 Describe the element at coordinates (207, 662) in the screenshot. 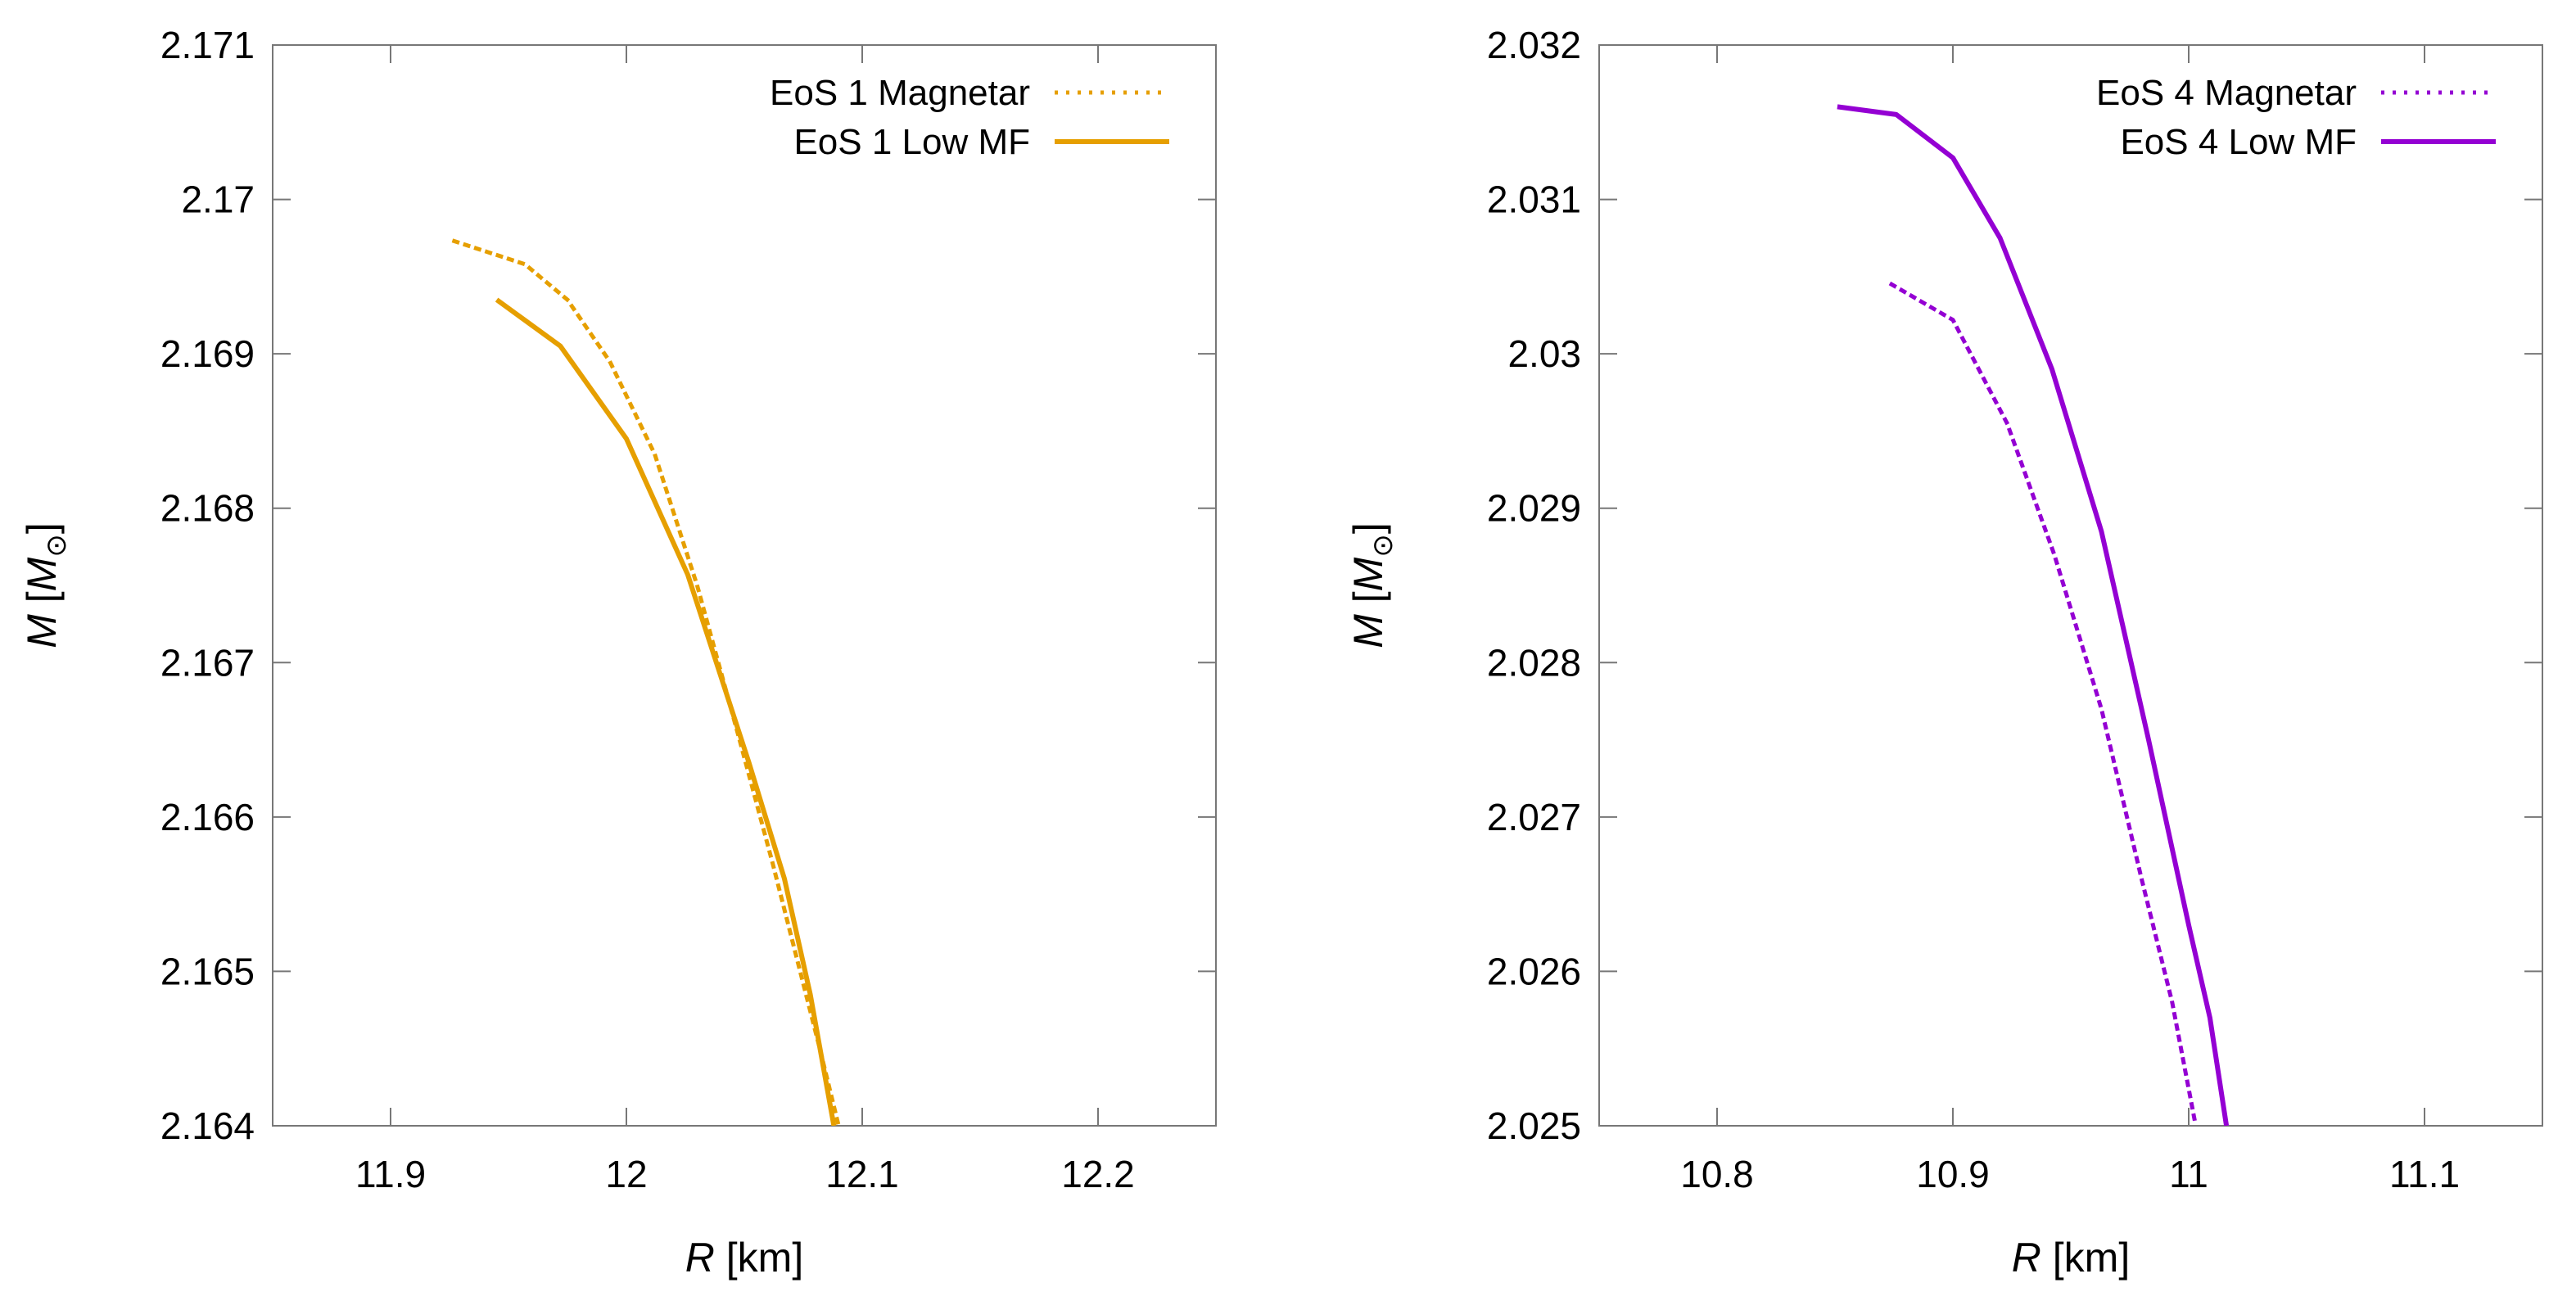

I see `y-tick-label: 2.167` at that location.